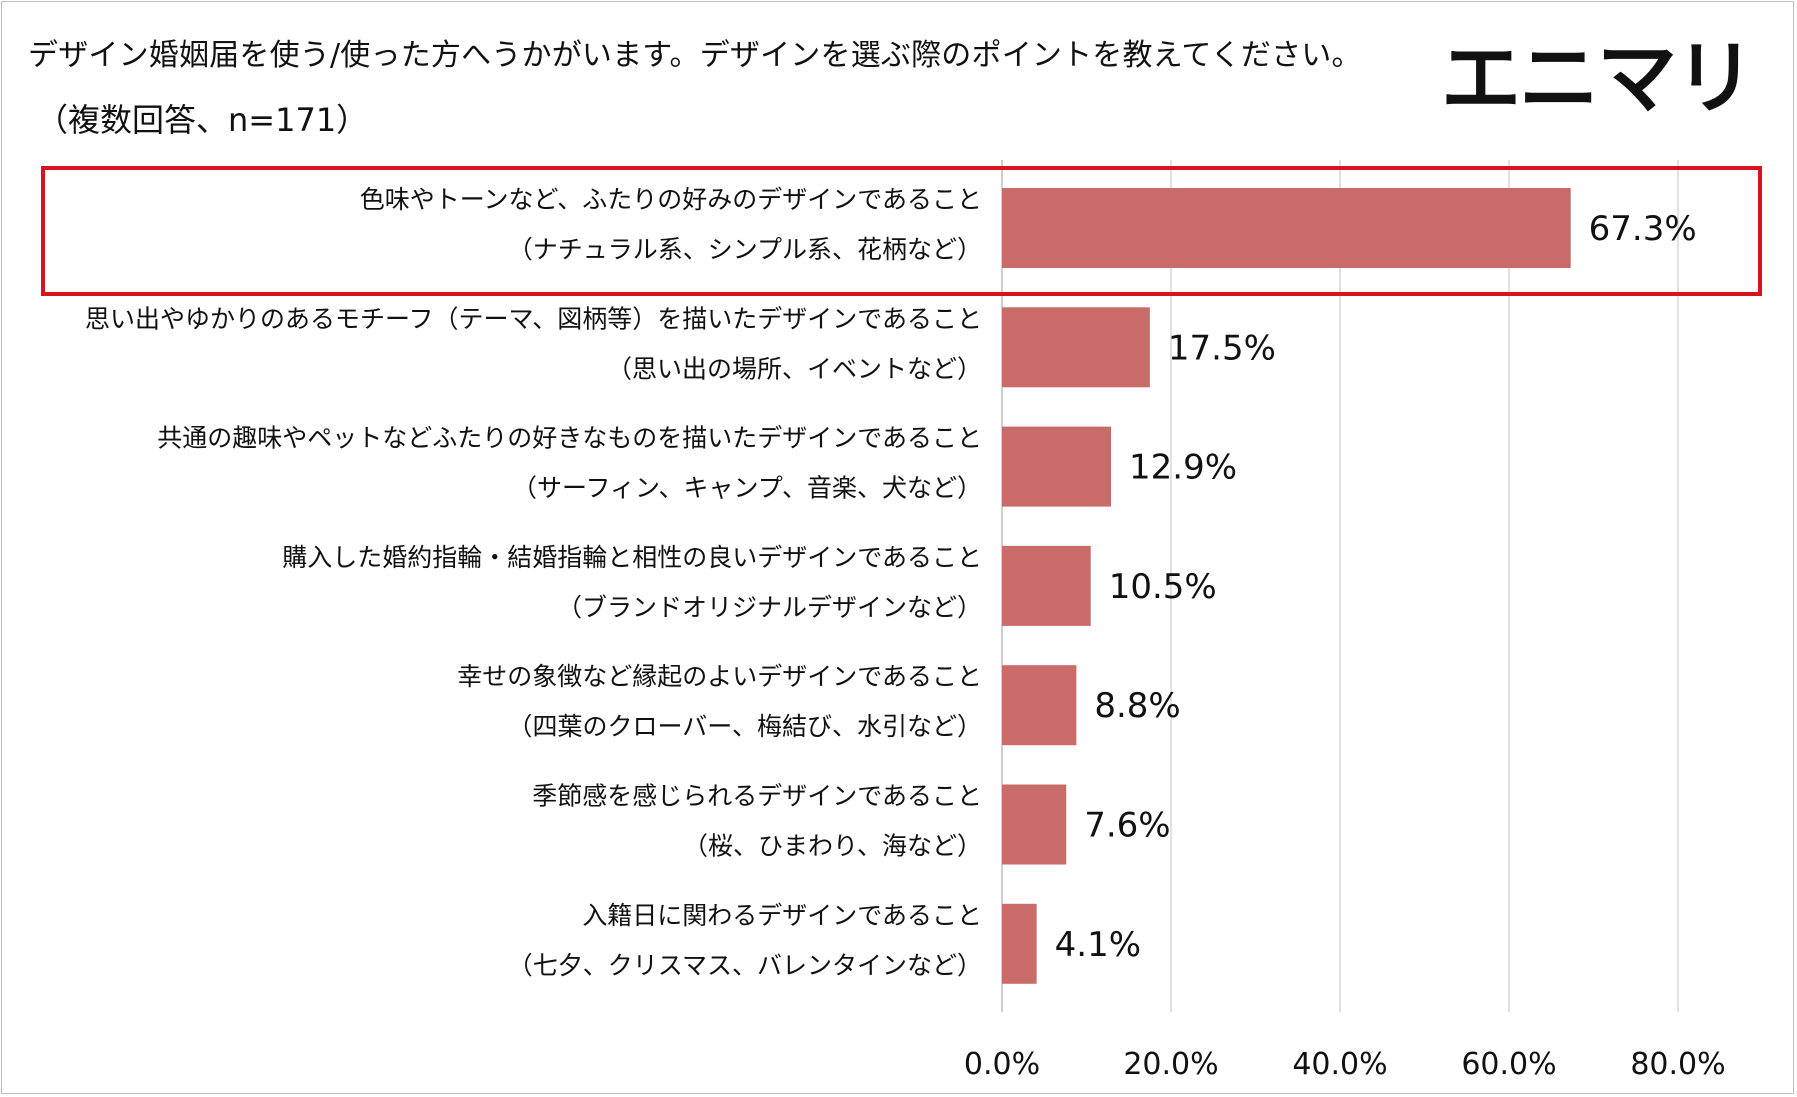 The width and height of the screenshot is (1797, 1097). What do you see at coordinates (769, 607) in the screenshot?
I see `category-label: （ブランドオリジナルデザインなど）` at bounding box center [769, 607].